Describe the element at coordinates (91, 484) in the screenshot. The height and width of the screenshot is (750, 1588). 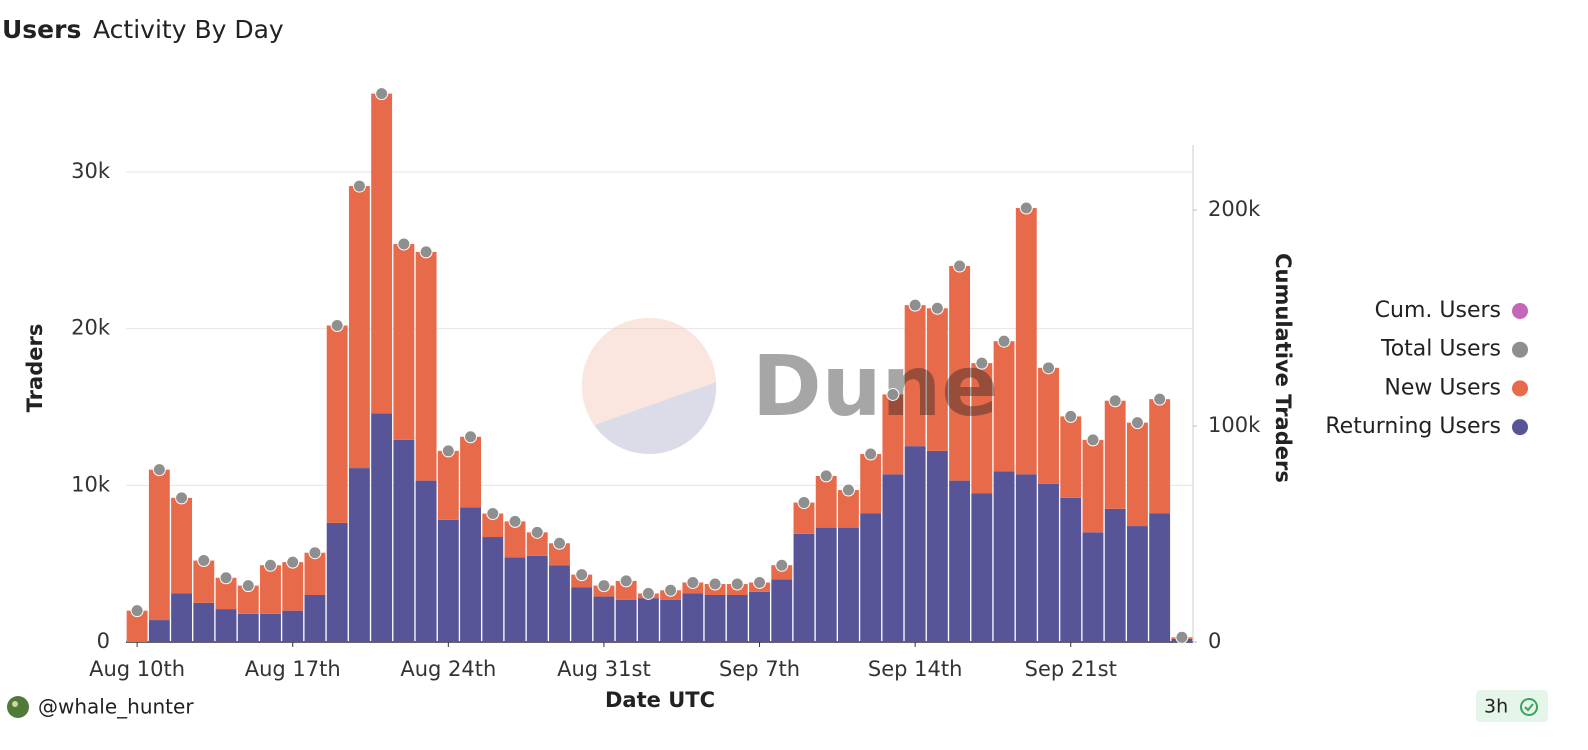
I see `y-tick-label: 10k` at that location.